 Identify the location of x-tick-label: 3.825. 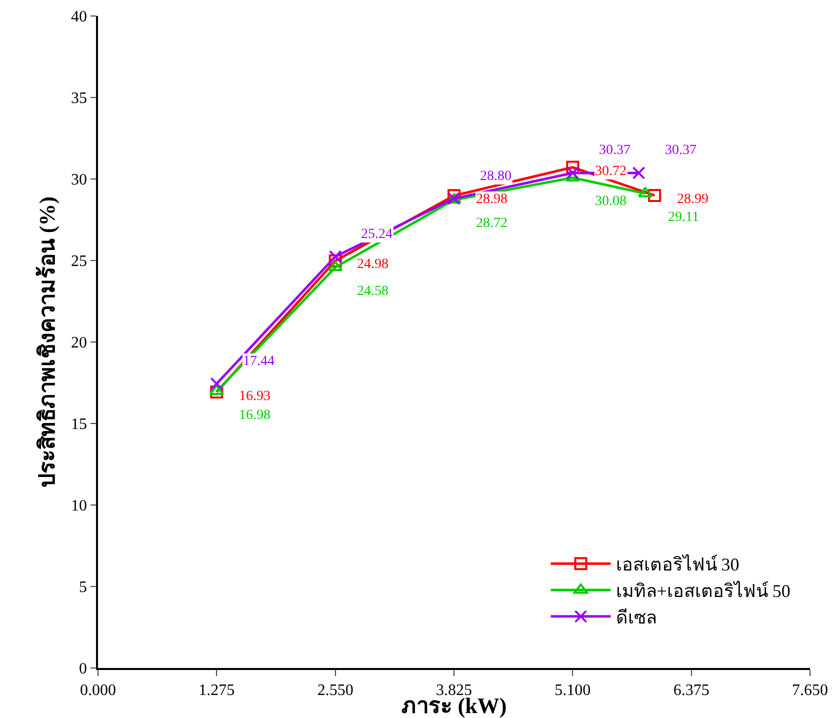
(454, 690).